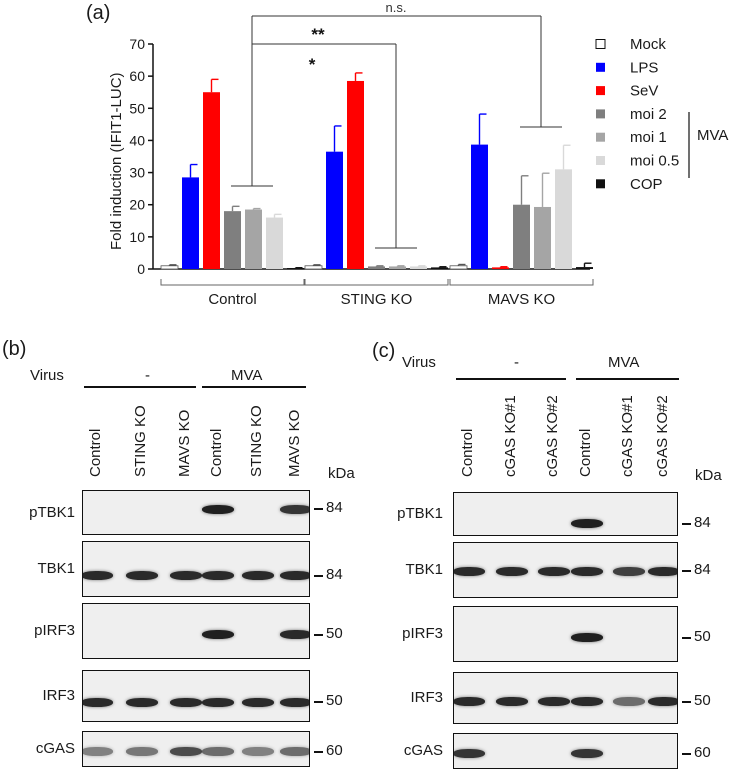 Image resolution: width=733 pixels, height=776 pixels. I want to click on legend-label: Mock, so click(648, 44).